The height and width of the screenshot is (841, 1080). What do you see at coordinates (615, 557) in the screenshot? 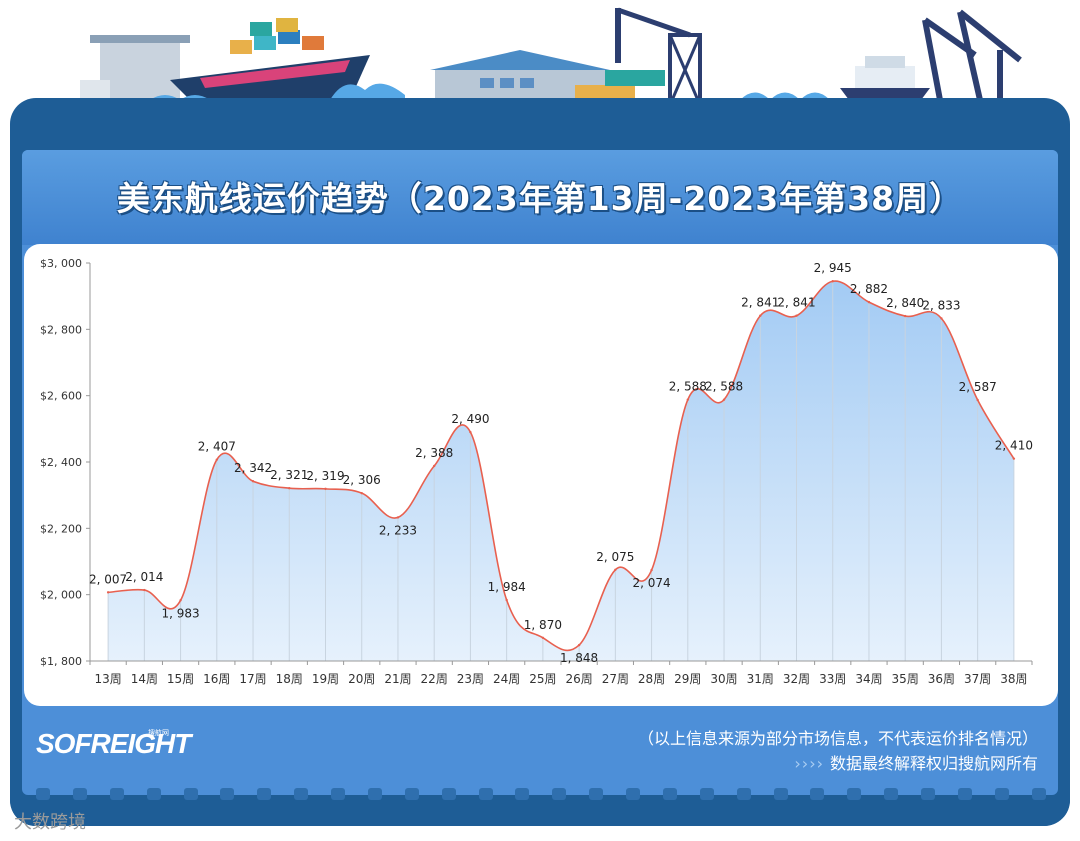
I see `data-label: 2, 075` at bounding box center [615, 557].